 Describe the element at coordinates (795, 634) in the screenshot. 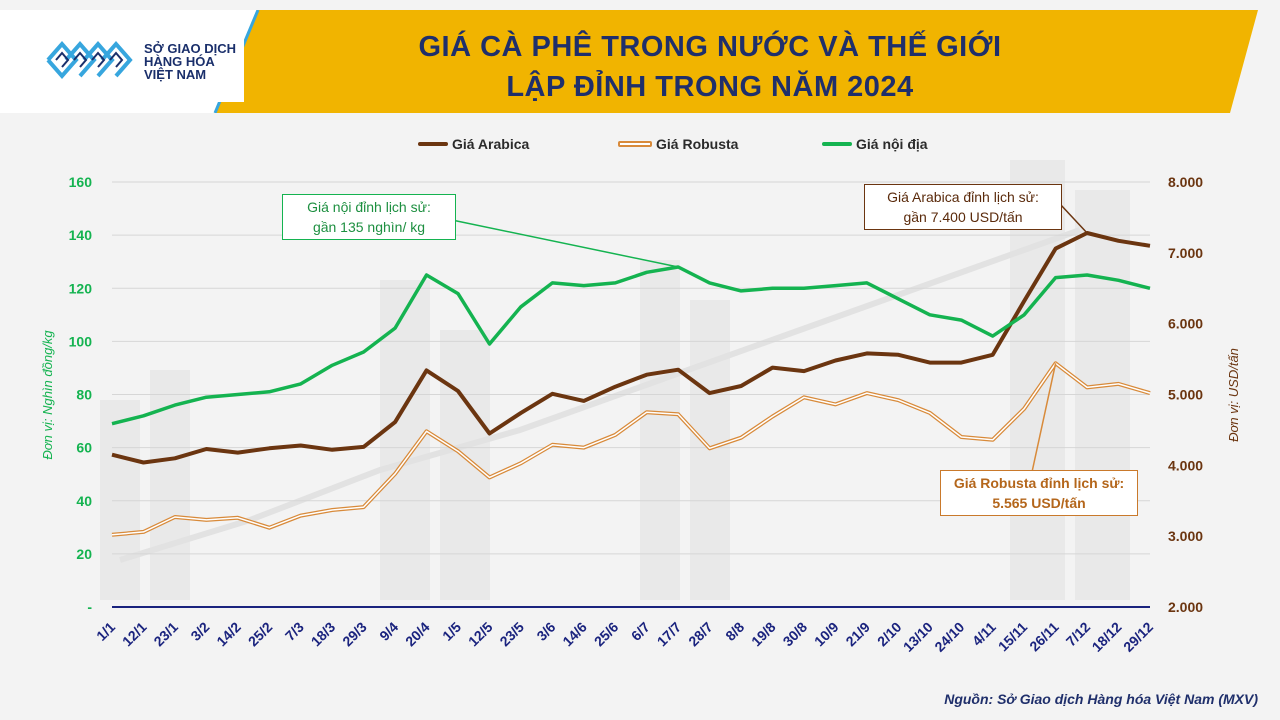

I see `x-tick-label: 30/8` at that location.